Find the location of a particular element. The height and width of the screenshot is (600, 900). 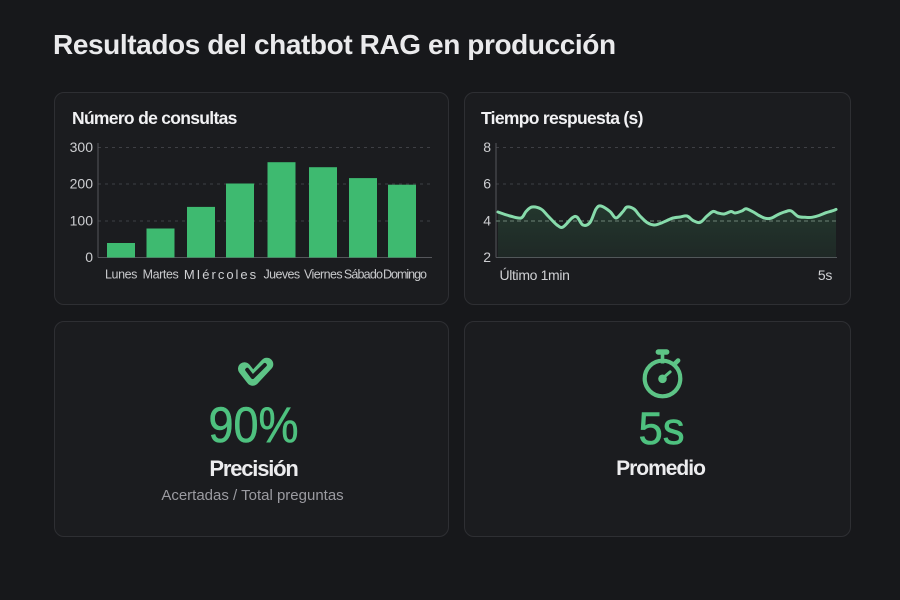

svg-text: Viernes is located at coordinates (323, 275).